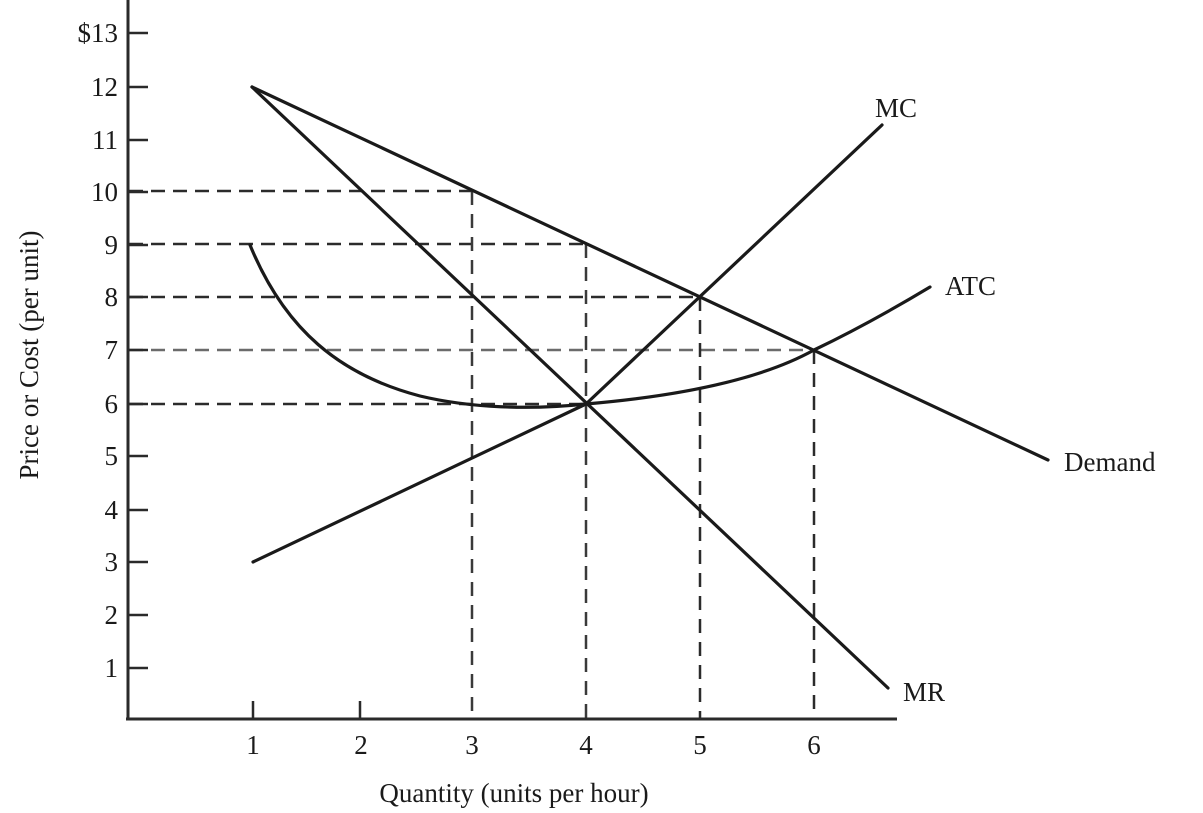 This screenshot has height=813, width=1203. Describe the element at coordinates (29, 355) in the screenshot. I see `y-axis-title: Price or Cost (per unit)` at that location.